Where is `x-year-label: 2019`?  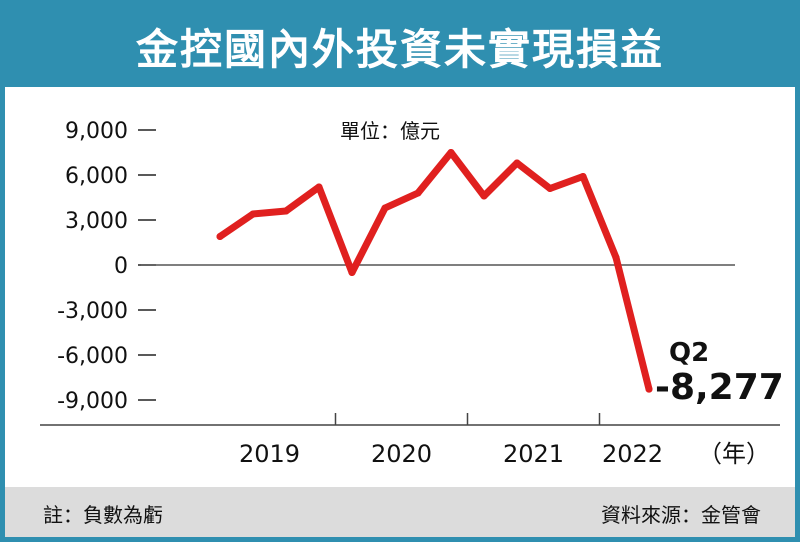
x-year-label: 2019 is located at coordinates (269, 454).